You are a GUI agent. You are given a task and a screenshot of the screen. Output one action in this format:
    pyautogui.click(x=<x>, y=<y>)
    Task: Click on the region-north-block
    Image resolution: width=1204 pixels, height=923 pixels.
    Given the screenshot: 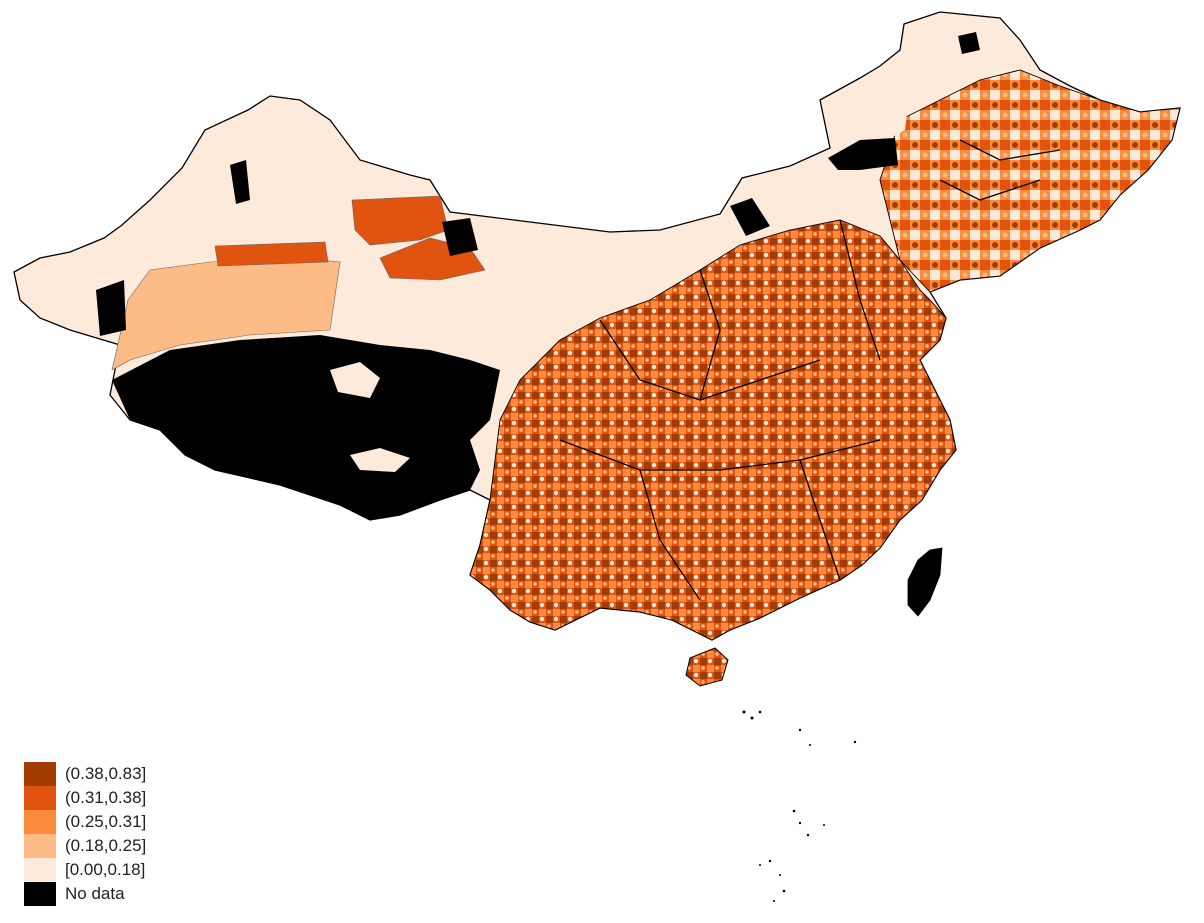 What is the action you would take?
    pyautogui.click(x=400, y=220)
    